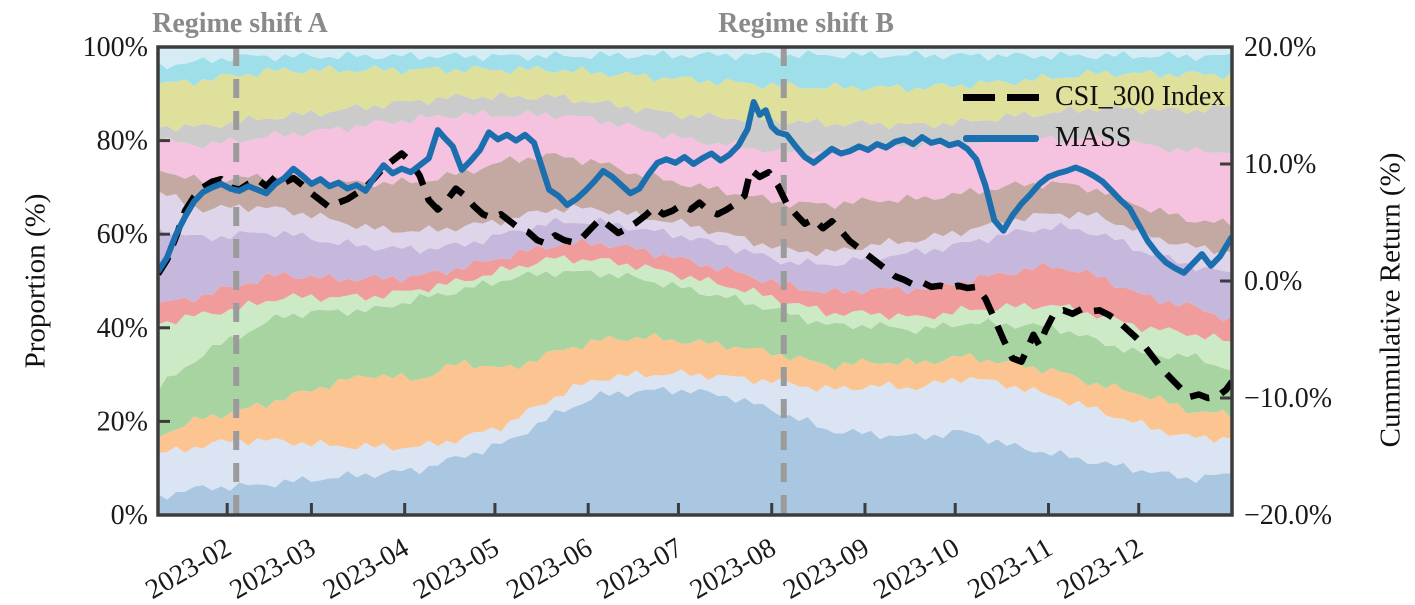  I want to click on x-tick-label: 2023-05, so click(456, 568).